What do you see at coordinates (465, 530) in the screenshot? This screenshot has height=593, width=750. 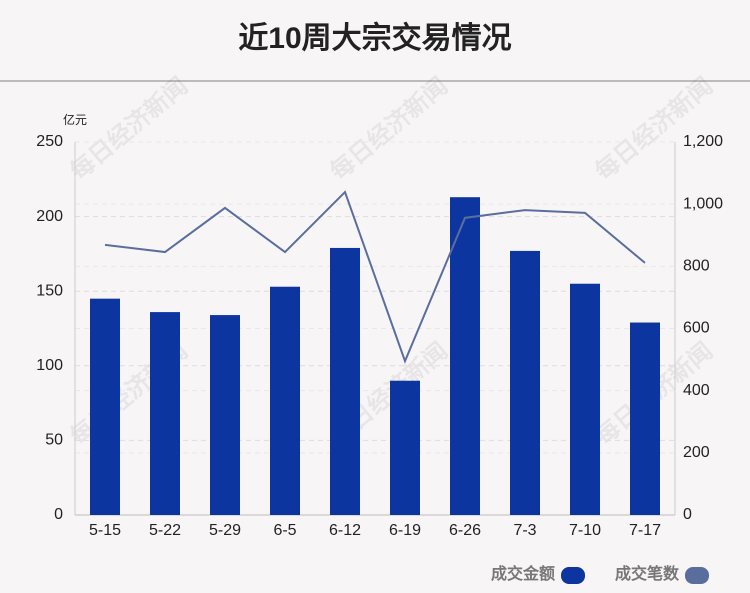 I see `x-tick-label: 6-26` at bounding box center [465, 530].